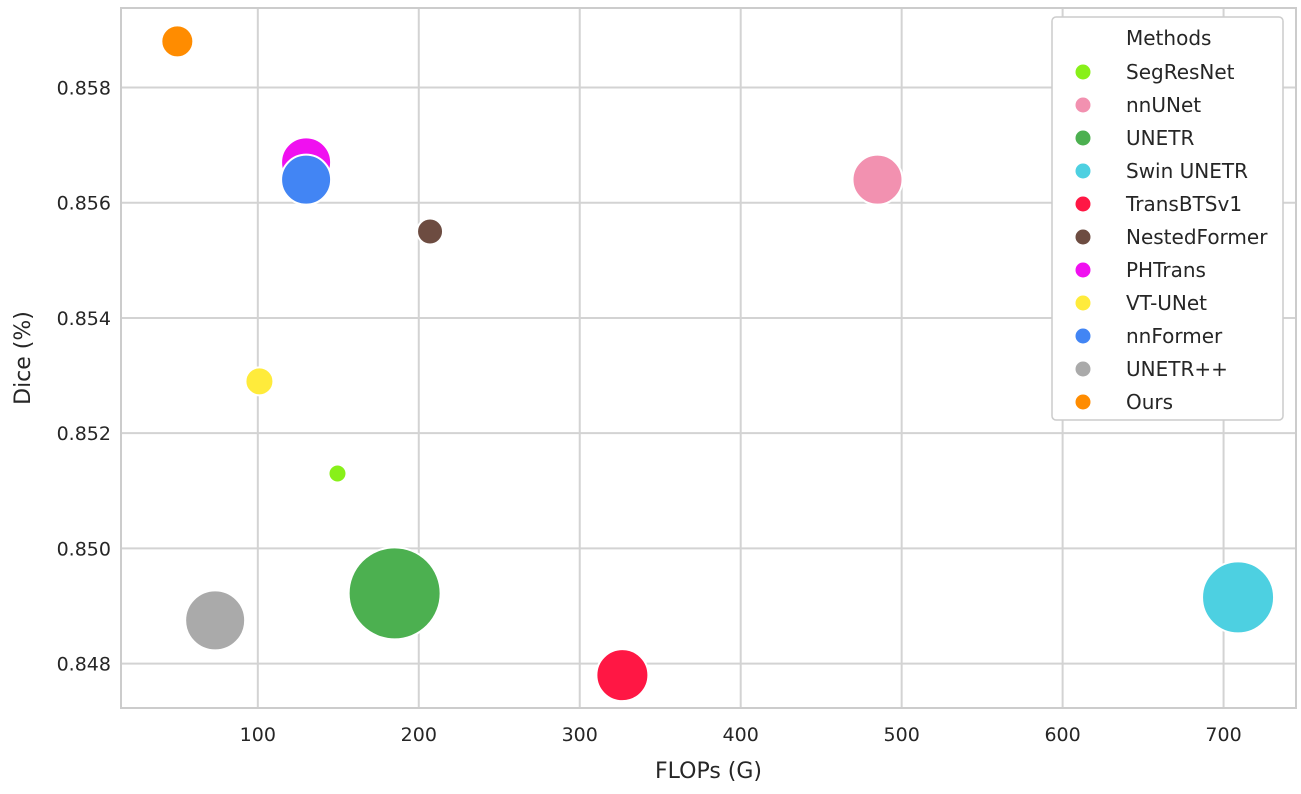 The image size is (1301, 794). I want to click on bubble-unetr-, so click(215, 620).